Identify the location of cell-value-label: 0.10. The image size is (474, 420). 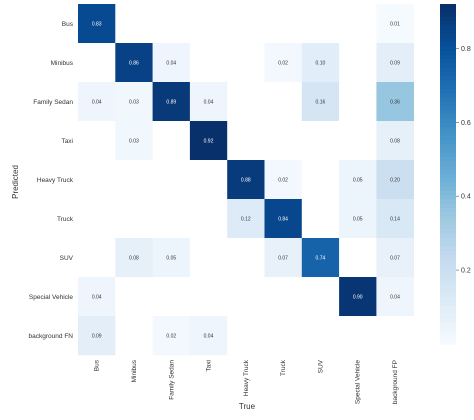
(321, 64).